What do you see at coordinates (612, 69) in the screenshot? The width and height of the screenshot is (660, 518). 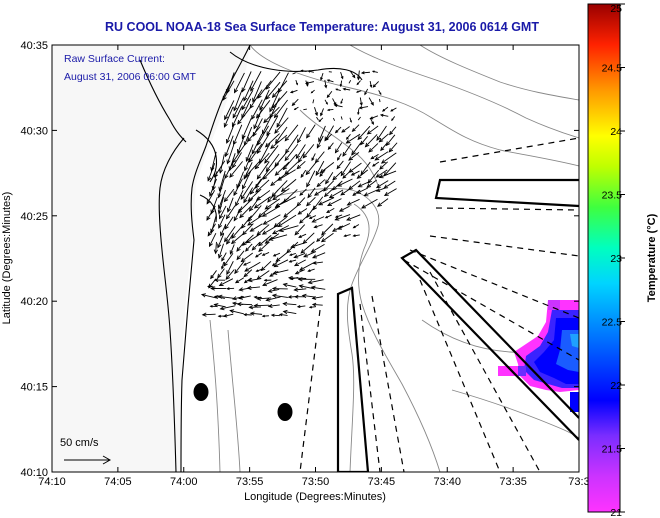 I see `colorbar-tick-label: 24.5` at bounding box center [612, 69].